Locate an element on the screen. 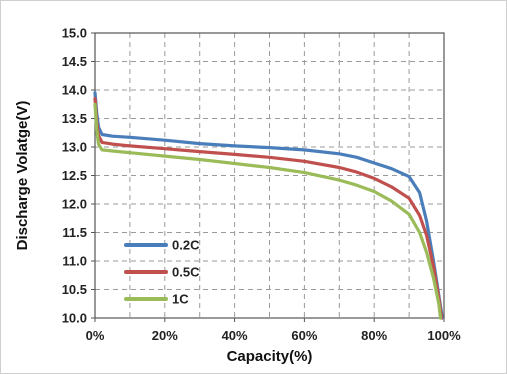  y-tick-label: 15.0 is located at coordinates (74, 33).